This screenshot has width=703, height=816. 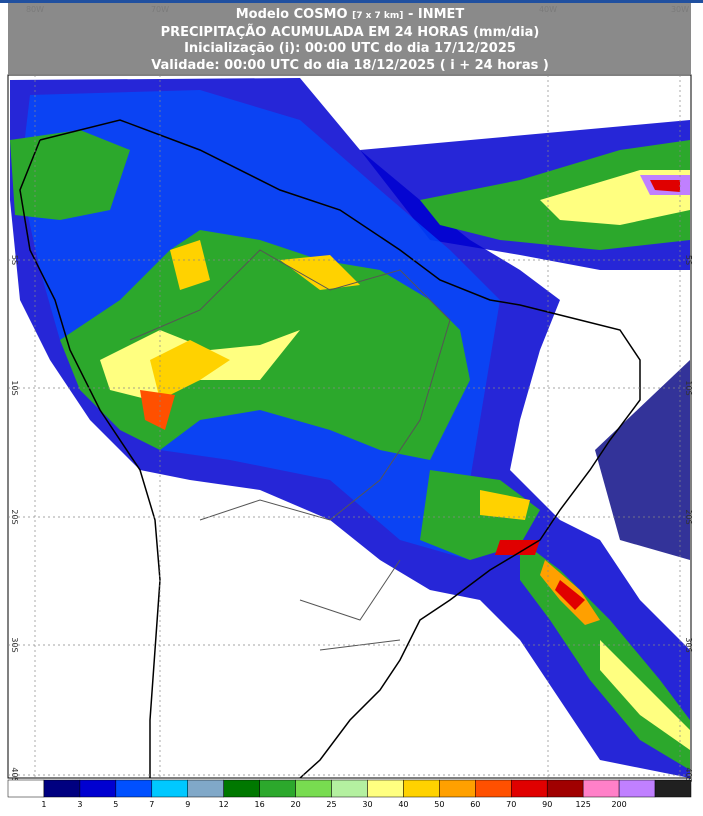 What do you see at coordinates (295, 804) in the screenshot?
I see `legend-label: 20` at bounding box center [295, 804].